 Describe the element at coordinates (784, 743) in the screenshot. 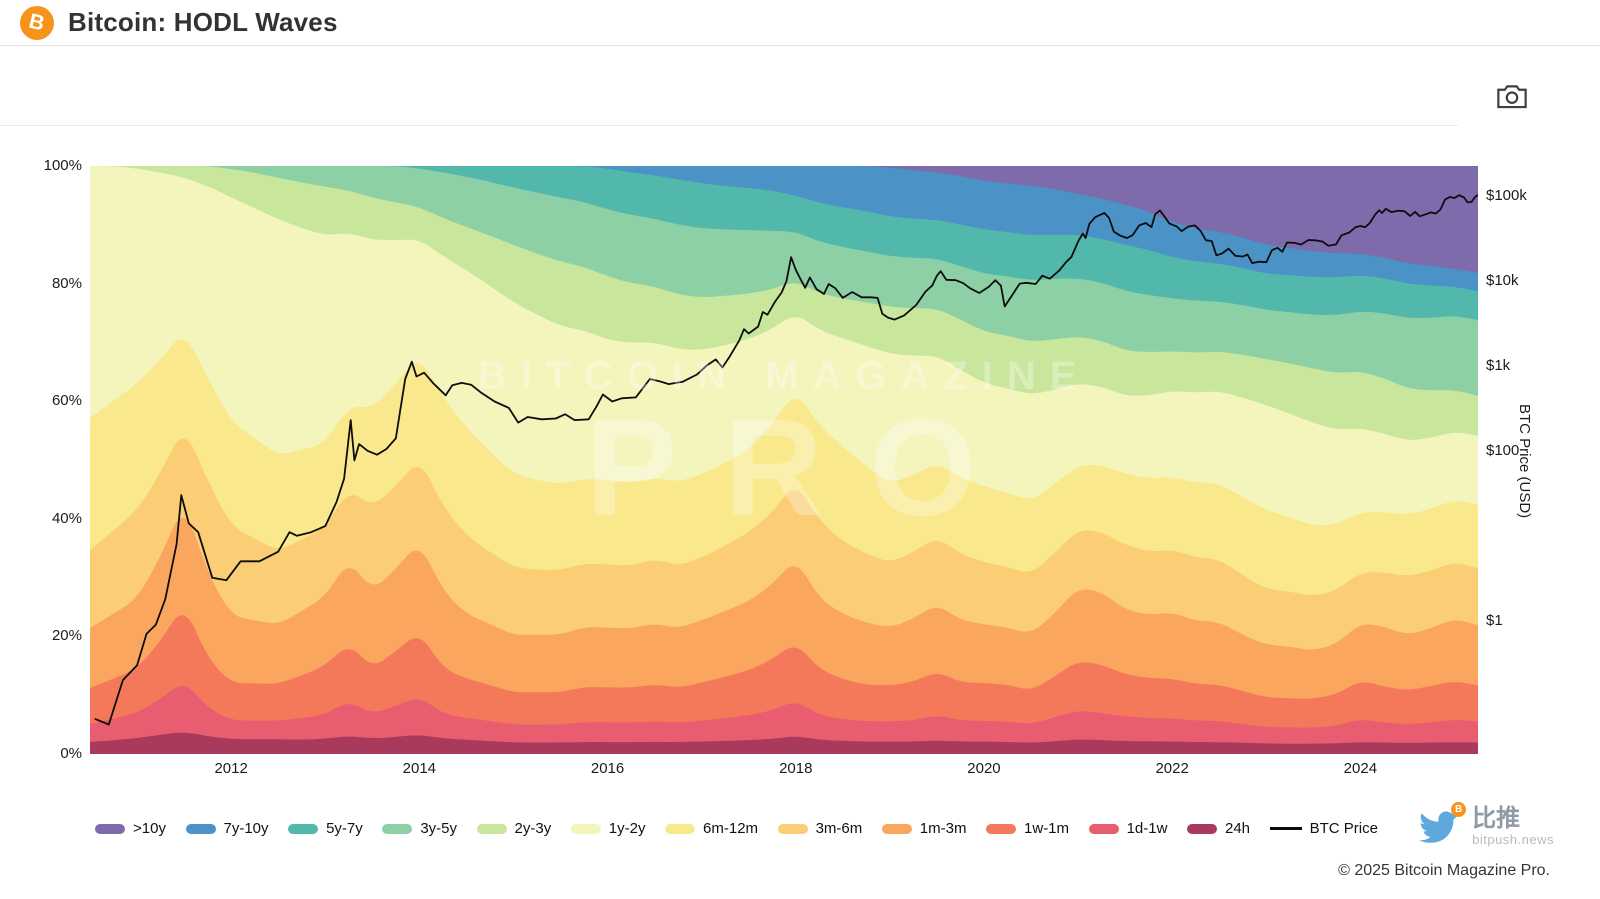

I see `band-24h` at that location.